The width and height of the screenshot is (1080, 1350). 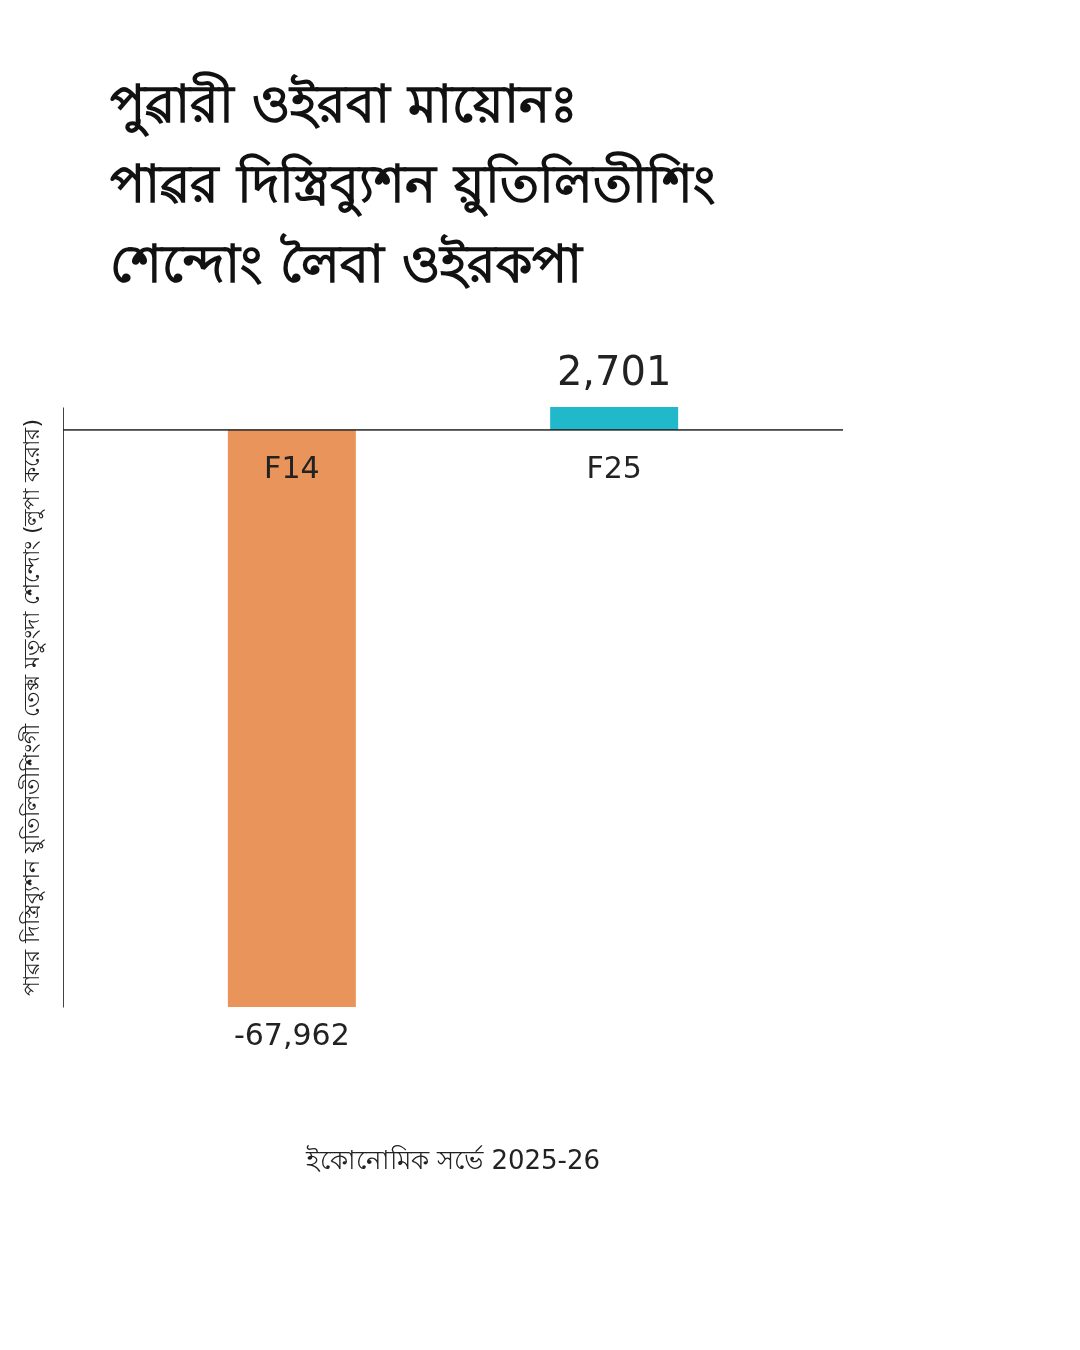 What do you see at coordinates (413, 182) in the screenshot?
I see `chart-title: পুৱারী ওইরবা মায়োনঃ পাৱর দিস্ত্রিব্যুশন য়ুতিলিতীশিং শেন্দোং লৈবা ওইরকপা` at bounding box center [413, 182].